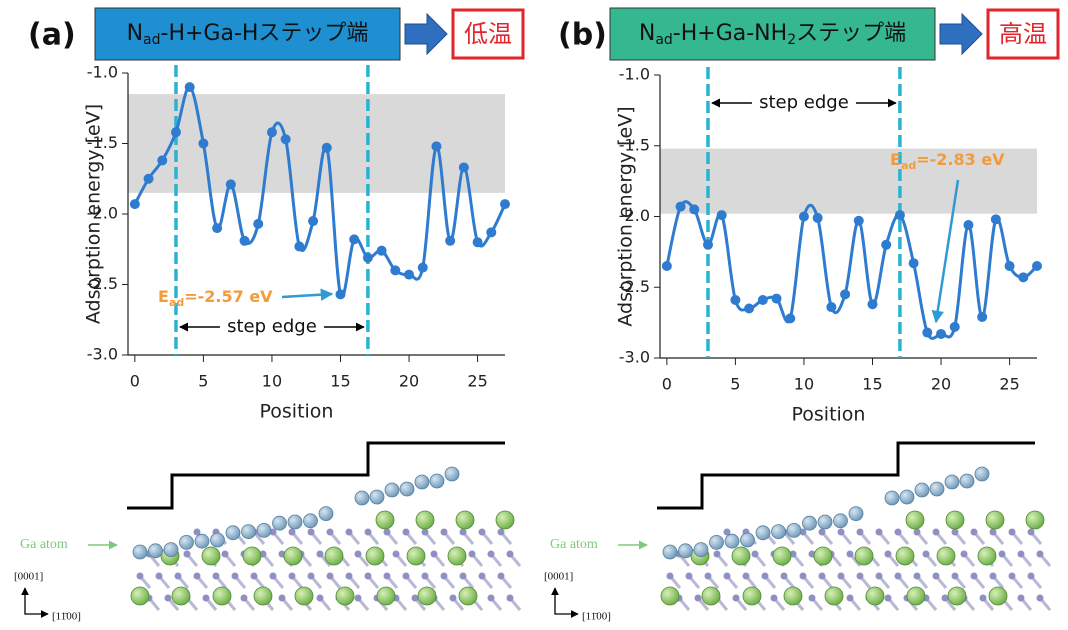 The image size is (1068, 630). What do you see at coordinates (804, 384) in the screenshot?
I see `x-tick-label: 10` at bounding box center [804, 384].